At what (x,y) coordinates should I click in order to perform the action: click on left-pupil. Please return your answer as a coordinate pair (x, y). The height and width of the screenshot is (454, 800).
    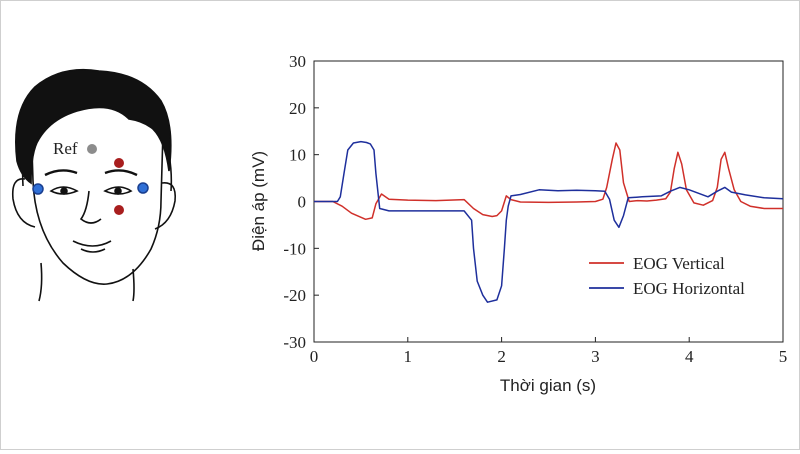
    Looking at the image, I should click on (64, 191).